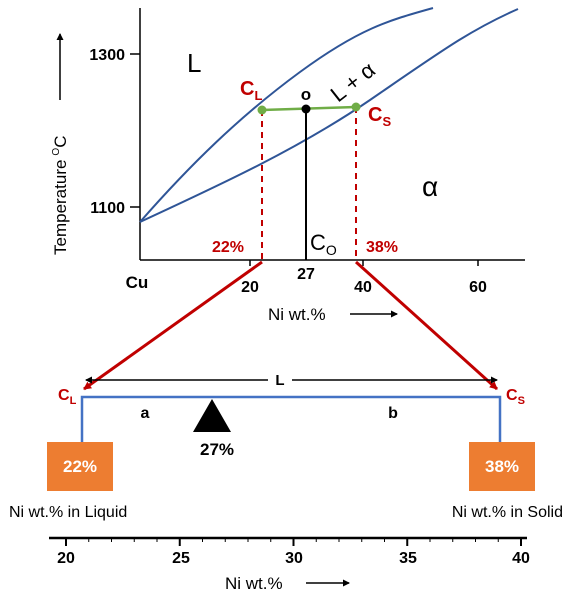 Image resolution: width=571 pixels, height=602 pixels. I want to click on liquid-caption: Ni wt.% in Liquid, so click(68, 512).